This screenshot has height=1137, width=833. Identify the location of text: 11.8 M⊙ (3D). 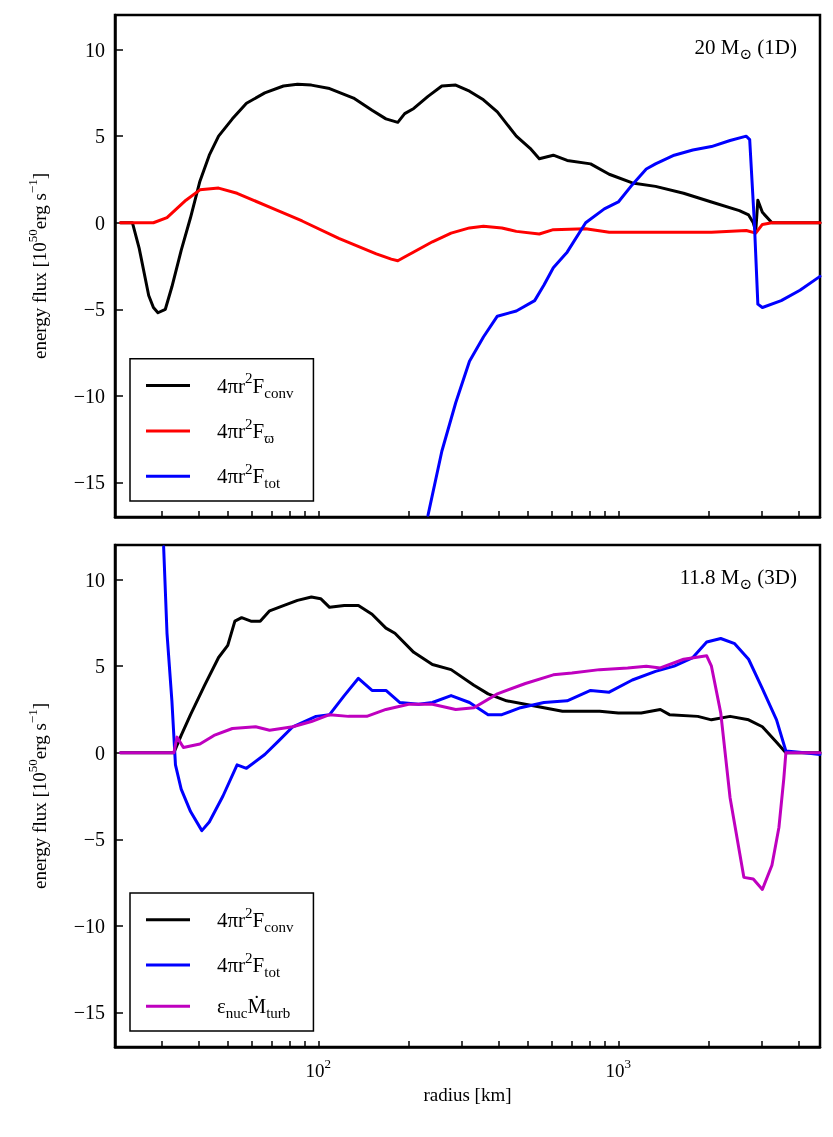
(738, 578).